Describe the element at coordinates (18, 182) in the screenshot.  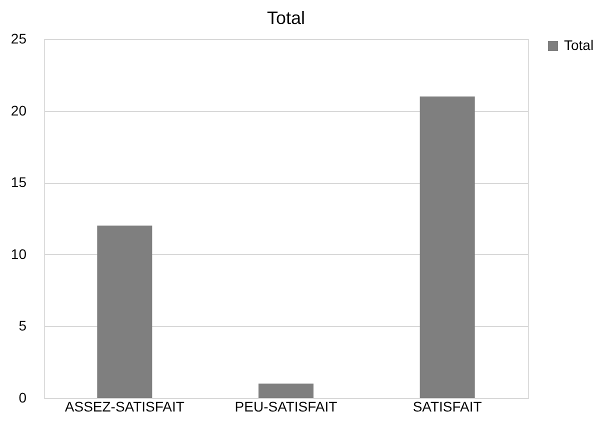
I see `y-tick-label: 15` at that location.